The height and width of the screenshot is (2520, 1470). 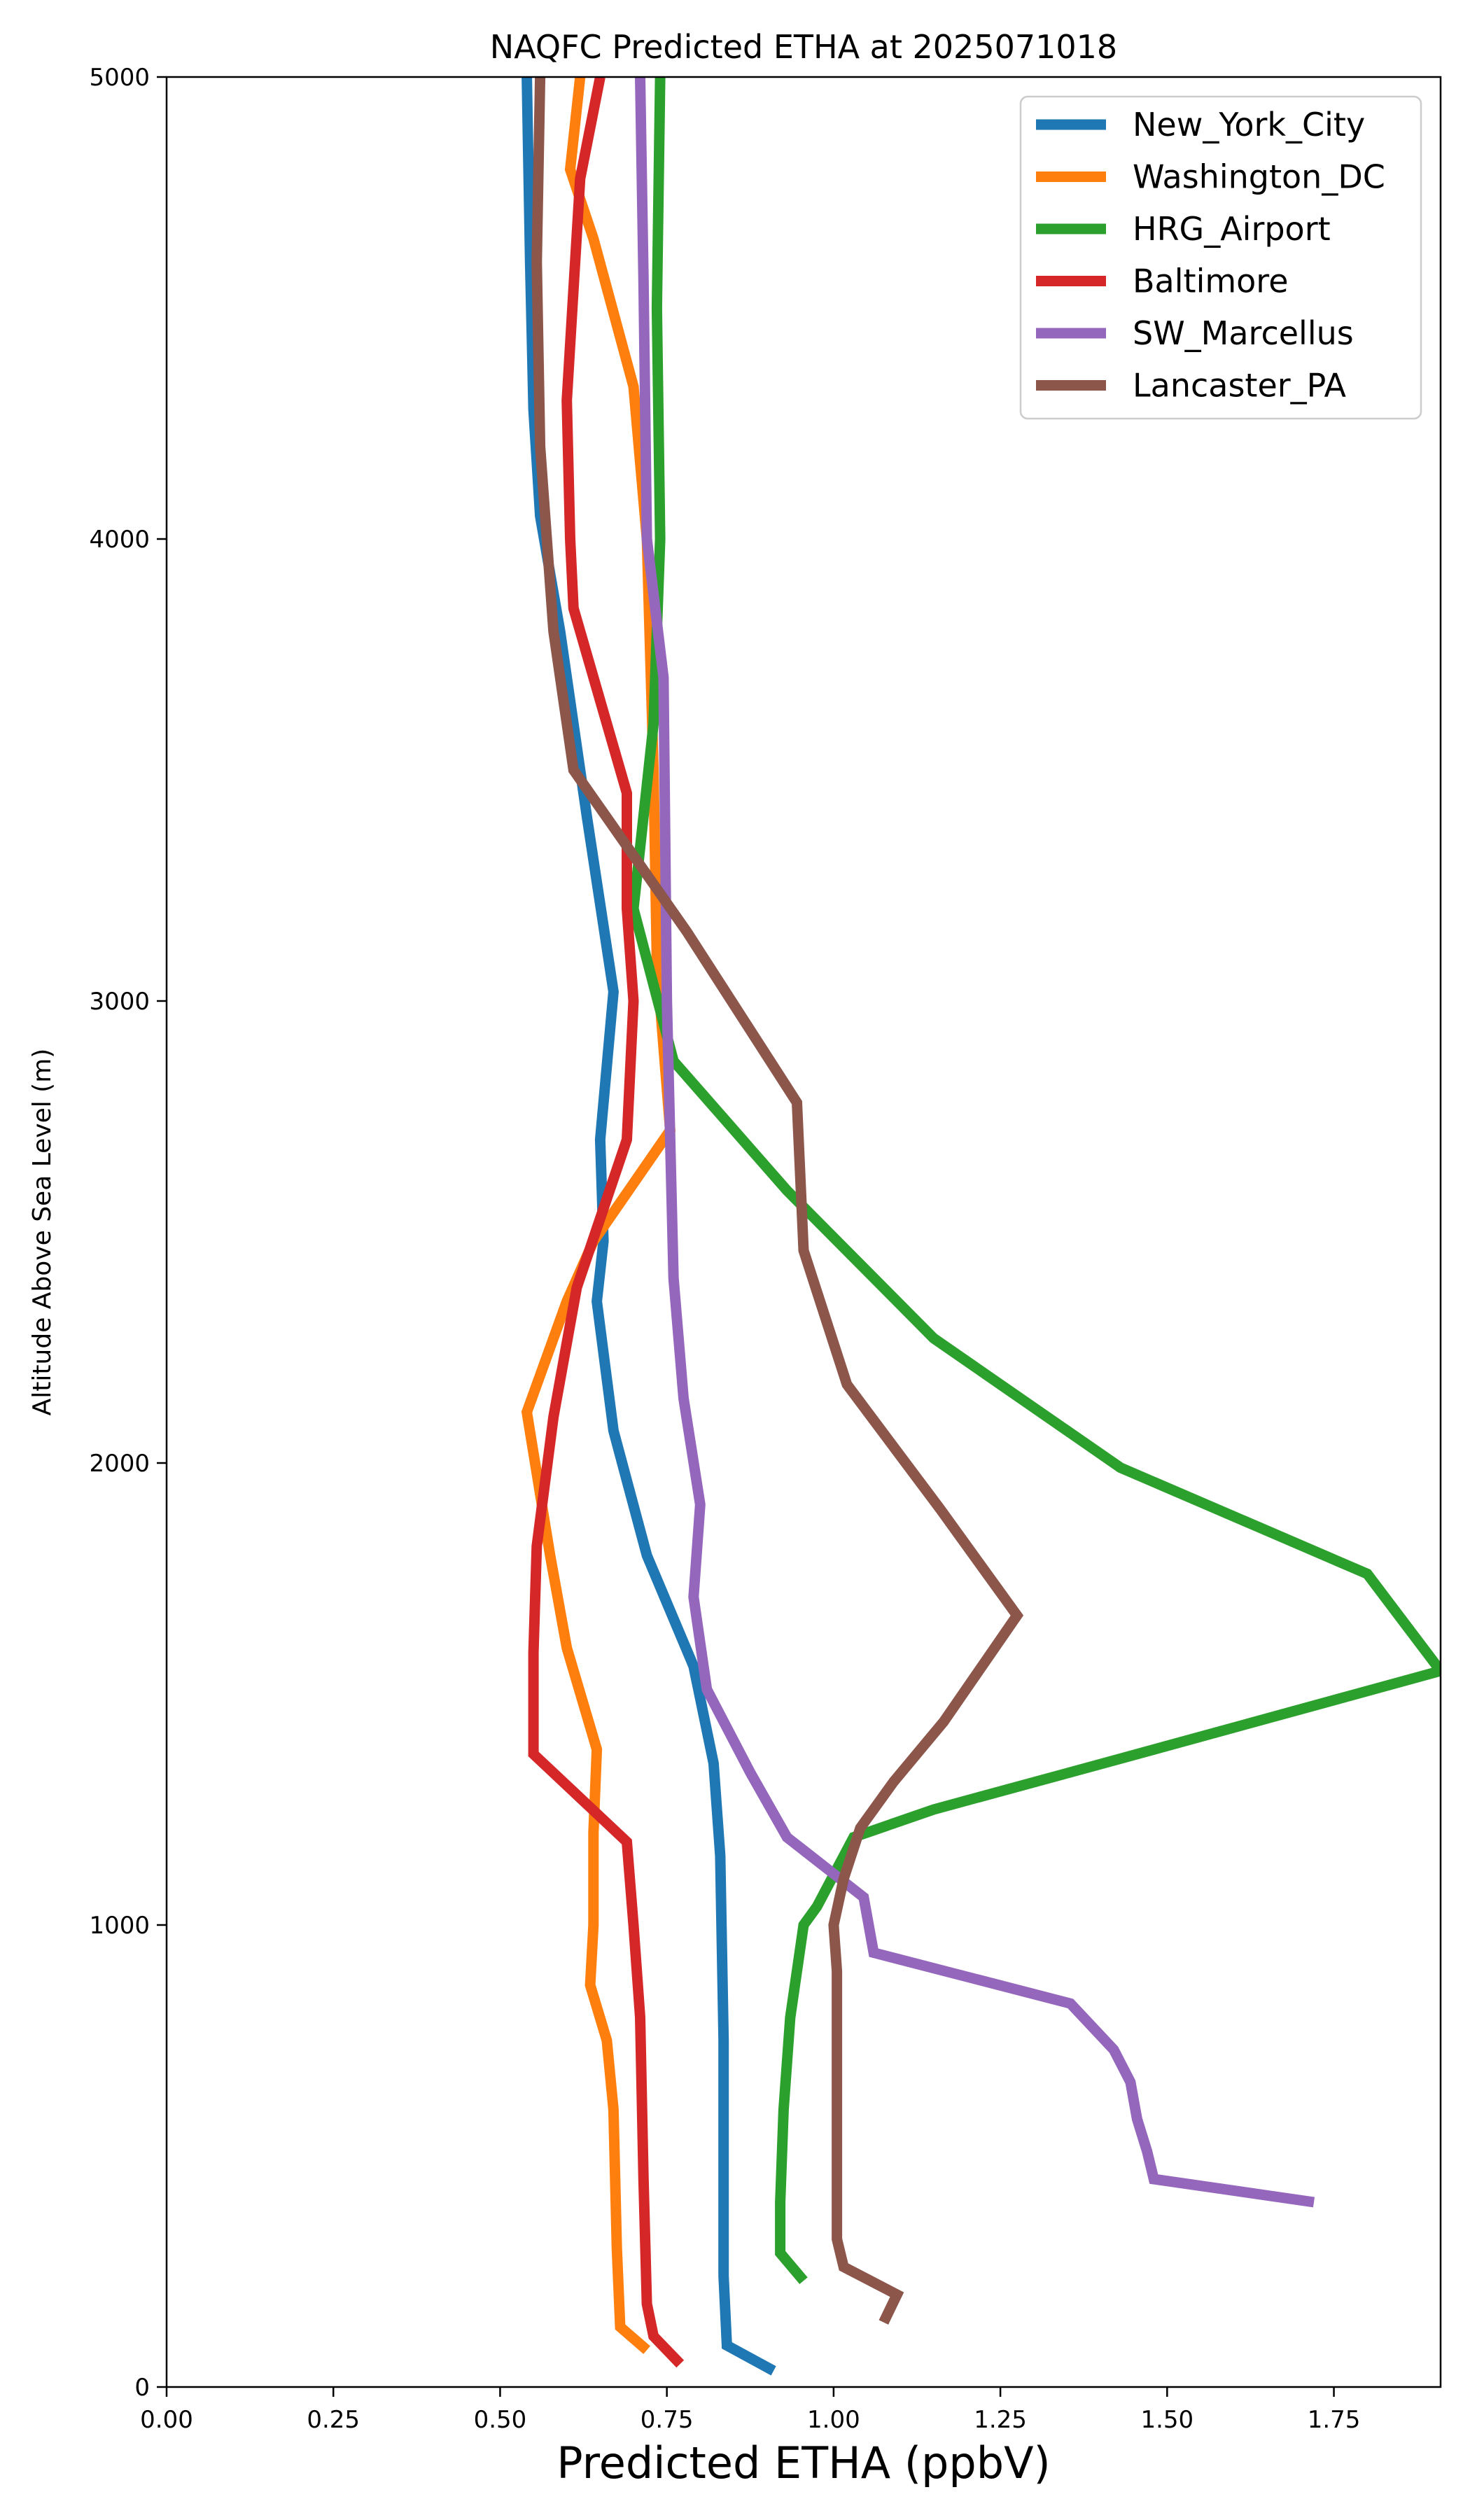 What do you see at coordinates (1211, 281) in the screenshot?
I see `legend-label: Baltimore` at bounding box center [1211, 281].